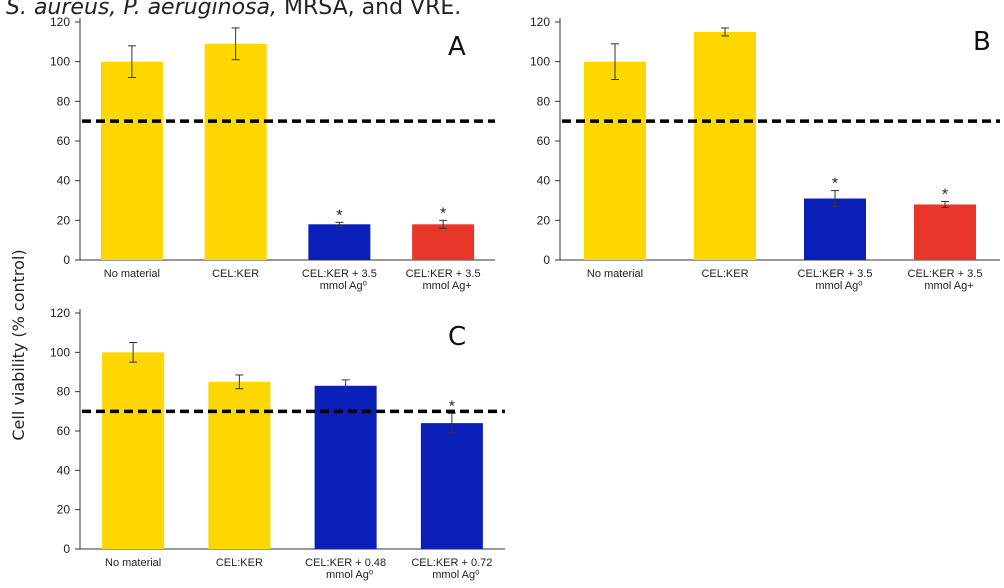 Image resolution: width=1004 pixels, height=588 pixels. Describe the element at coordinates (345, 569) in the screenshot. I see `x-tick-label-c-3: CEL:KER + 0.48 mmol Ag⁰` at that location.